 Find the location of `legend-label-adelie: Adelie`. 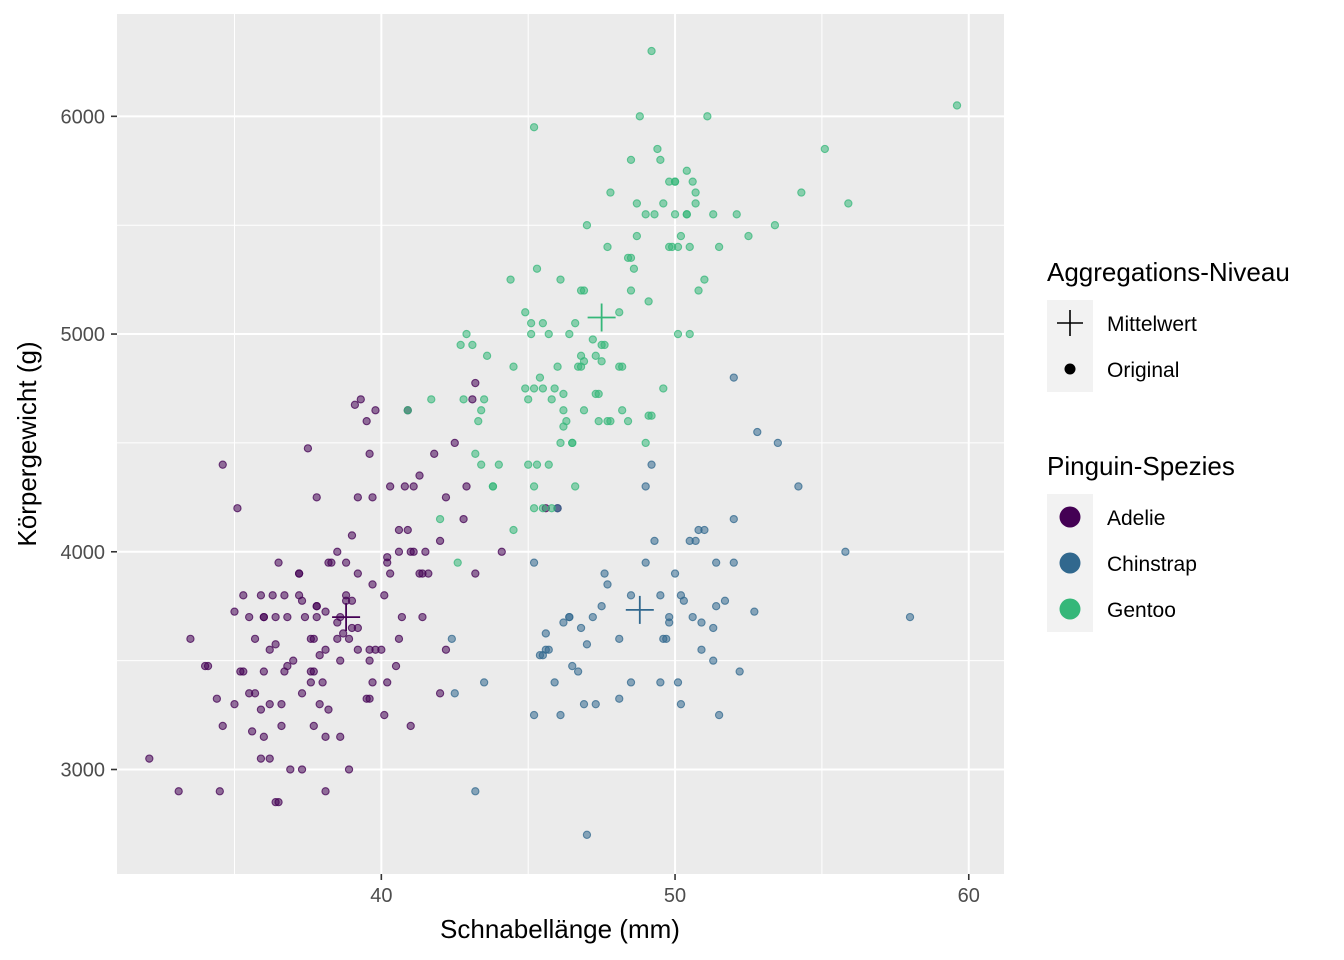

legend-label-adelie: Adelie is located at coordinates (1136, 518).